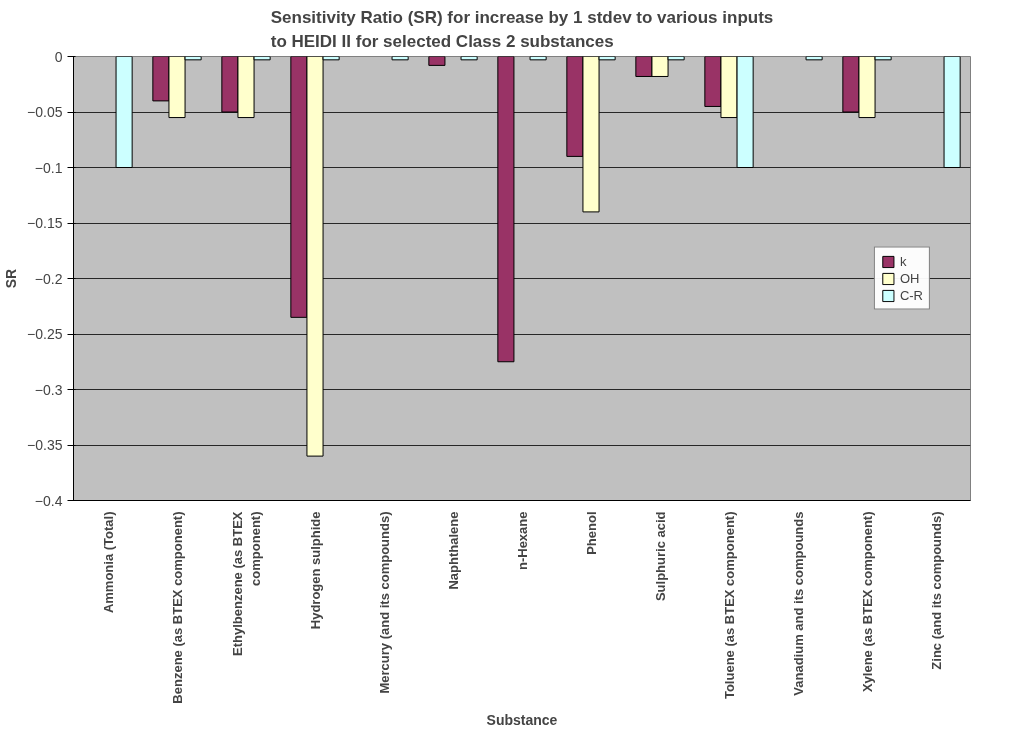 The image size is (1015, 734). Describe the element at coordinates (522, 541) in the screenshot. I see `x-tick-label: n-Hexane` at that location.